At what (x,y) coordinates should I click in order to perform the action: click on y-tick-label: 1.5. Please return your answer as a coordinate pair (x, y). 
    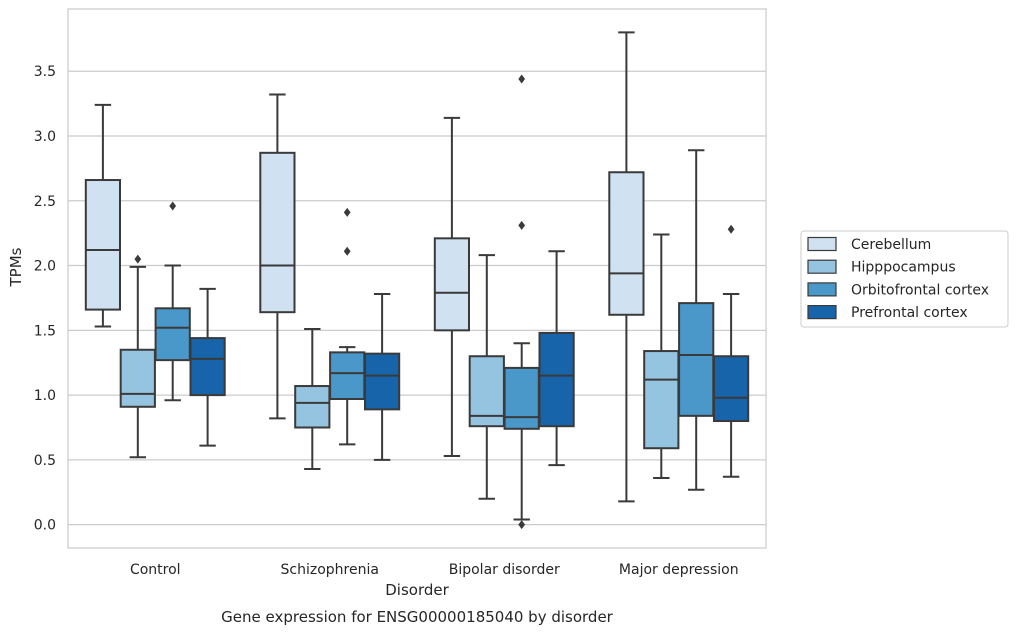
    Looking at the image, I should click on (45, 331).